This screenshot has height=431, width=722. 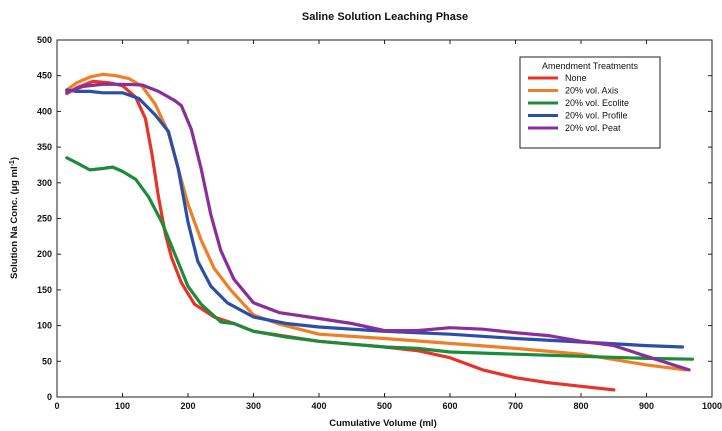 What do you see at coordinates (384, 406) in the screenshot?
I see `x-tick-label: 500` at bounding box center [384, 406].